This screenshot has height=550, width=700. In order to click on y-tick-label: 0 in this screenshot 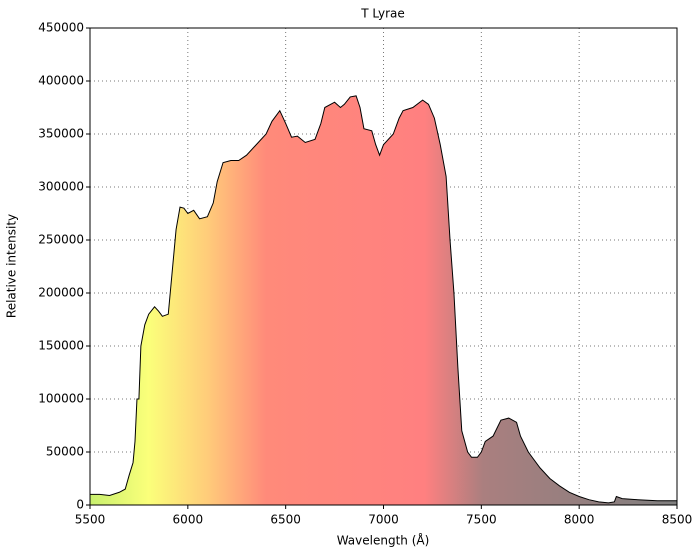, I will do `click(80, 505)`.